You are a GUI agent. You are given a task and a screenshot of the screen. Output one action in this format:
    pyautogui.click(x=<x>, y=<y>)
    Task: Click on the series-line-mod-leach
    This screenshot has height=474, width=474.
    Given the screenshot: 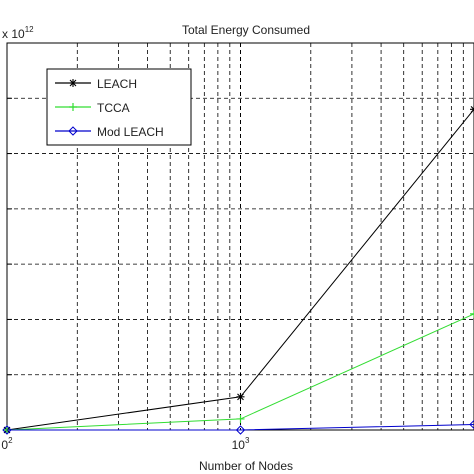 What is the action you would take?
    pyautogui.click(x=240, y=427)
    